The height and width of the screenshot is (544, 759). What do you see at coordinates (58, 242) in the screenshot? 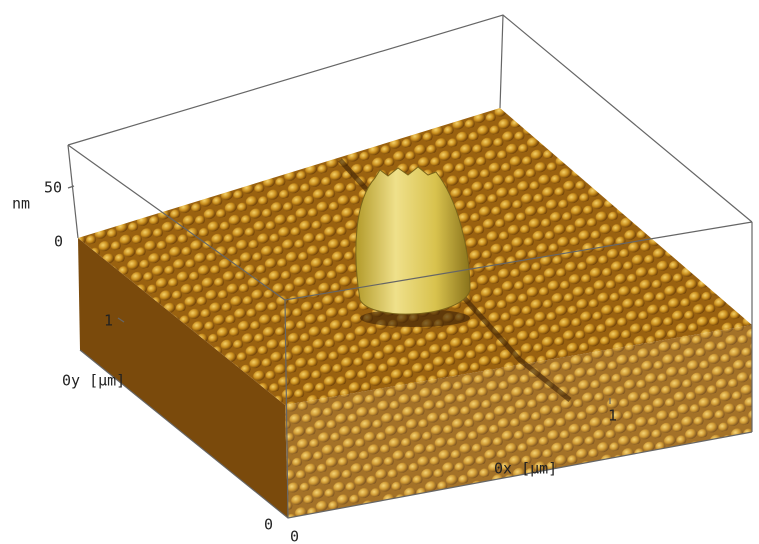
I see `z-tick-label: 0` at bounding box center [58, 242].